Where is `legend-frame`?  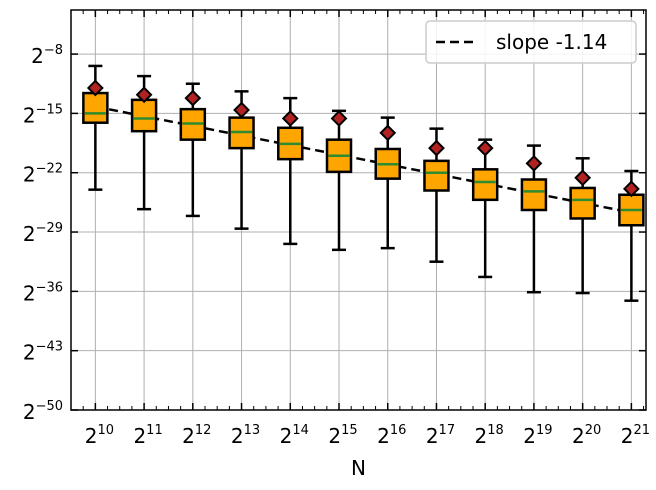 legend-frame is located at coordinates (531, 42).